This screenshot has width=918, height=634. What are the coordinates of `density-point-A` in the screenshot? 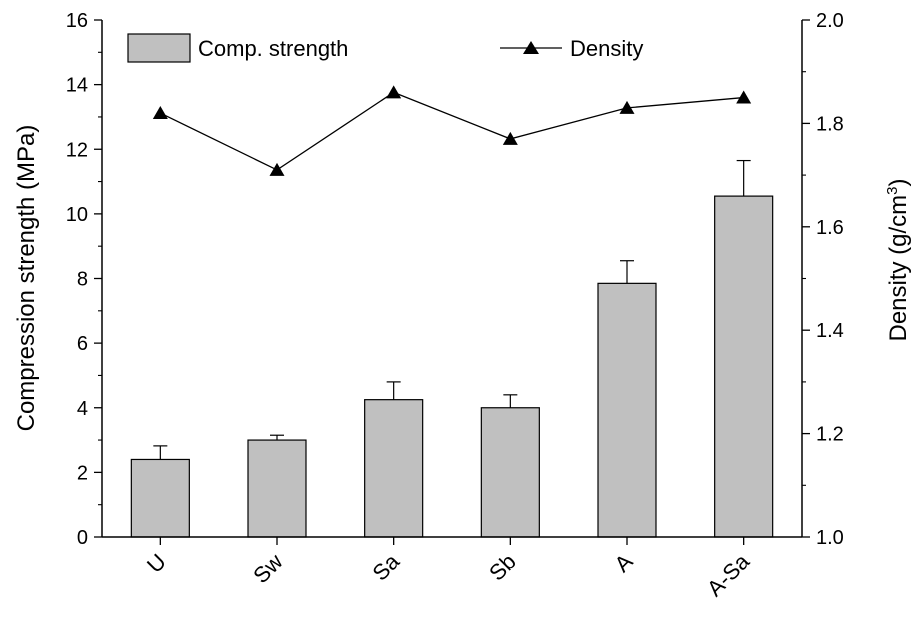 It's located at (627, 107).